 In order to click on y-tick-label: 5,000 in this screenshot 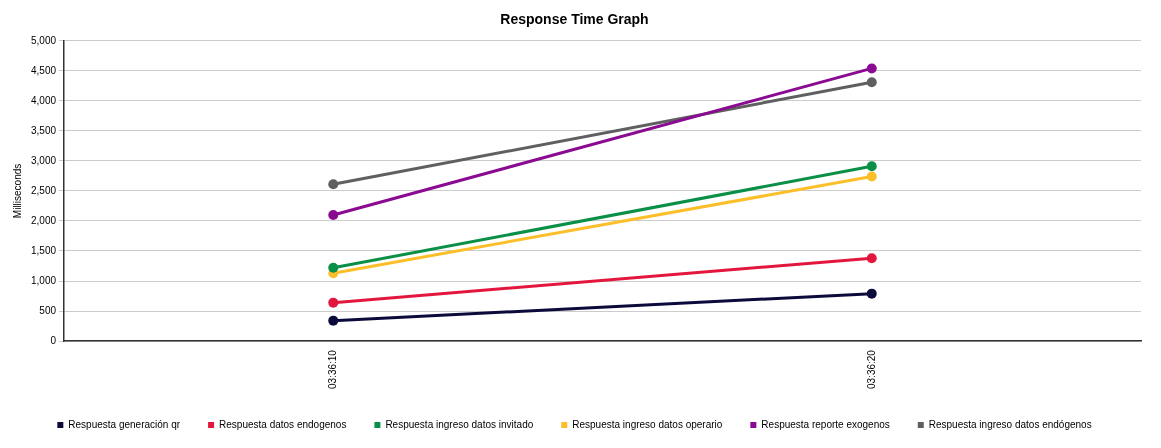, I will do `click(43, 40)`.